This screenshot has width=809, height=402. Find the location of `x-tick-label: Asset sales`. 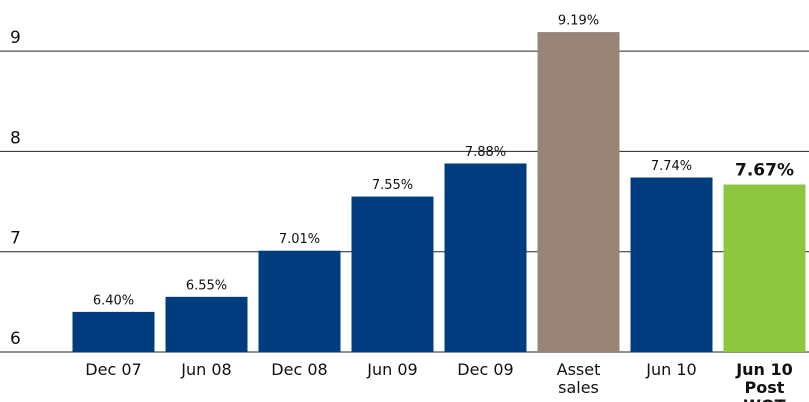

x-tick-label: Asset sales is located at coordinates (578, 378).